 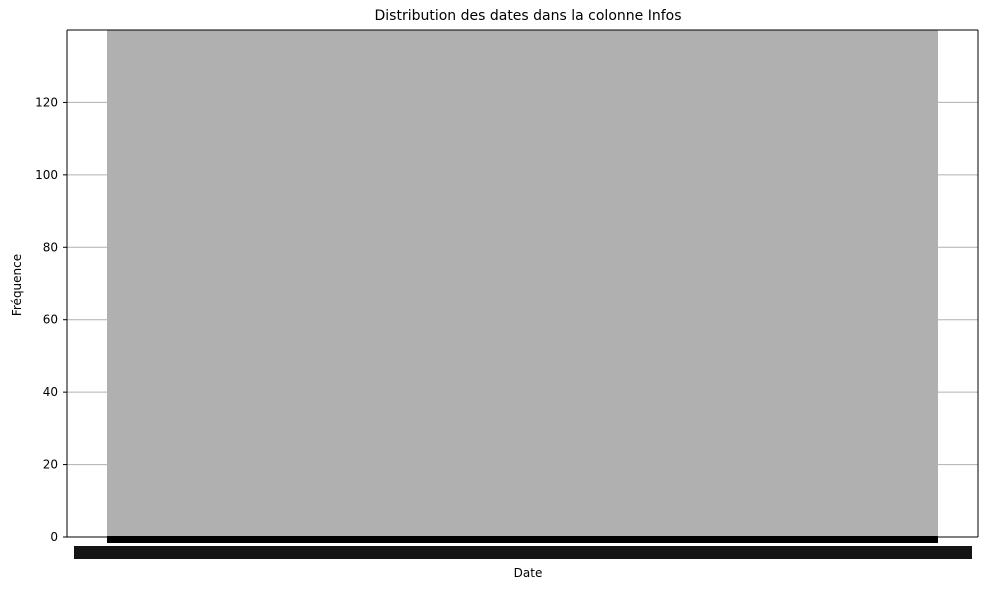 I want to click on x-tick-labels-overlap, so click(x=523, y=552).